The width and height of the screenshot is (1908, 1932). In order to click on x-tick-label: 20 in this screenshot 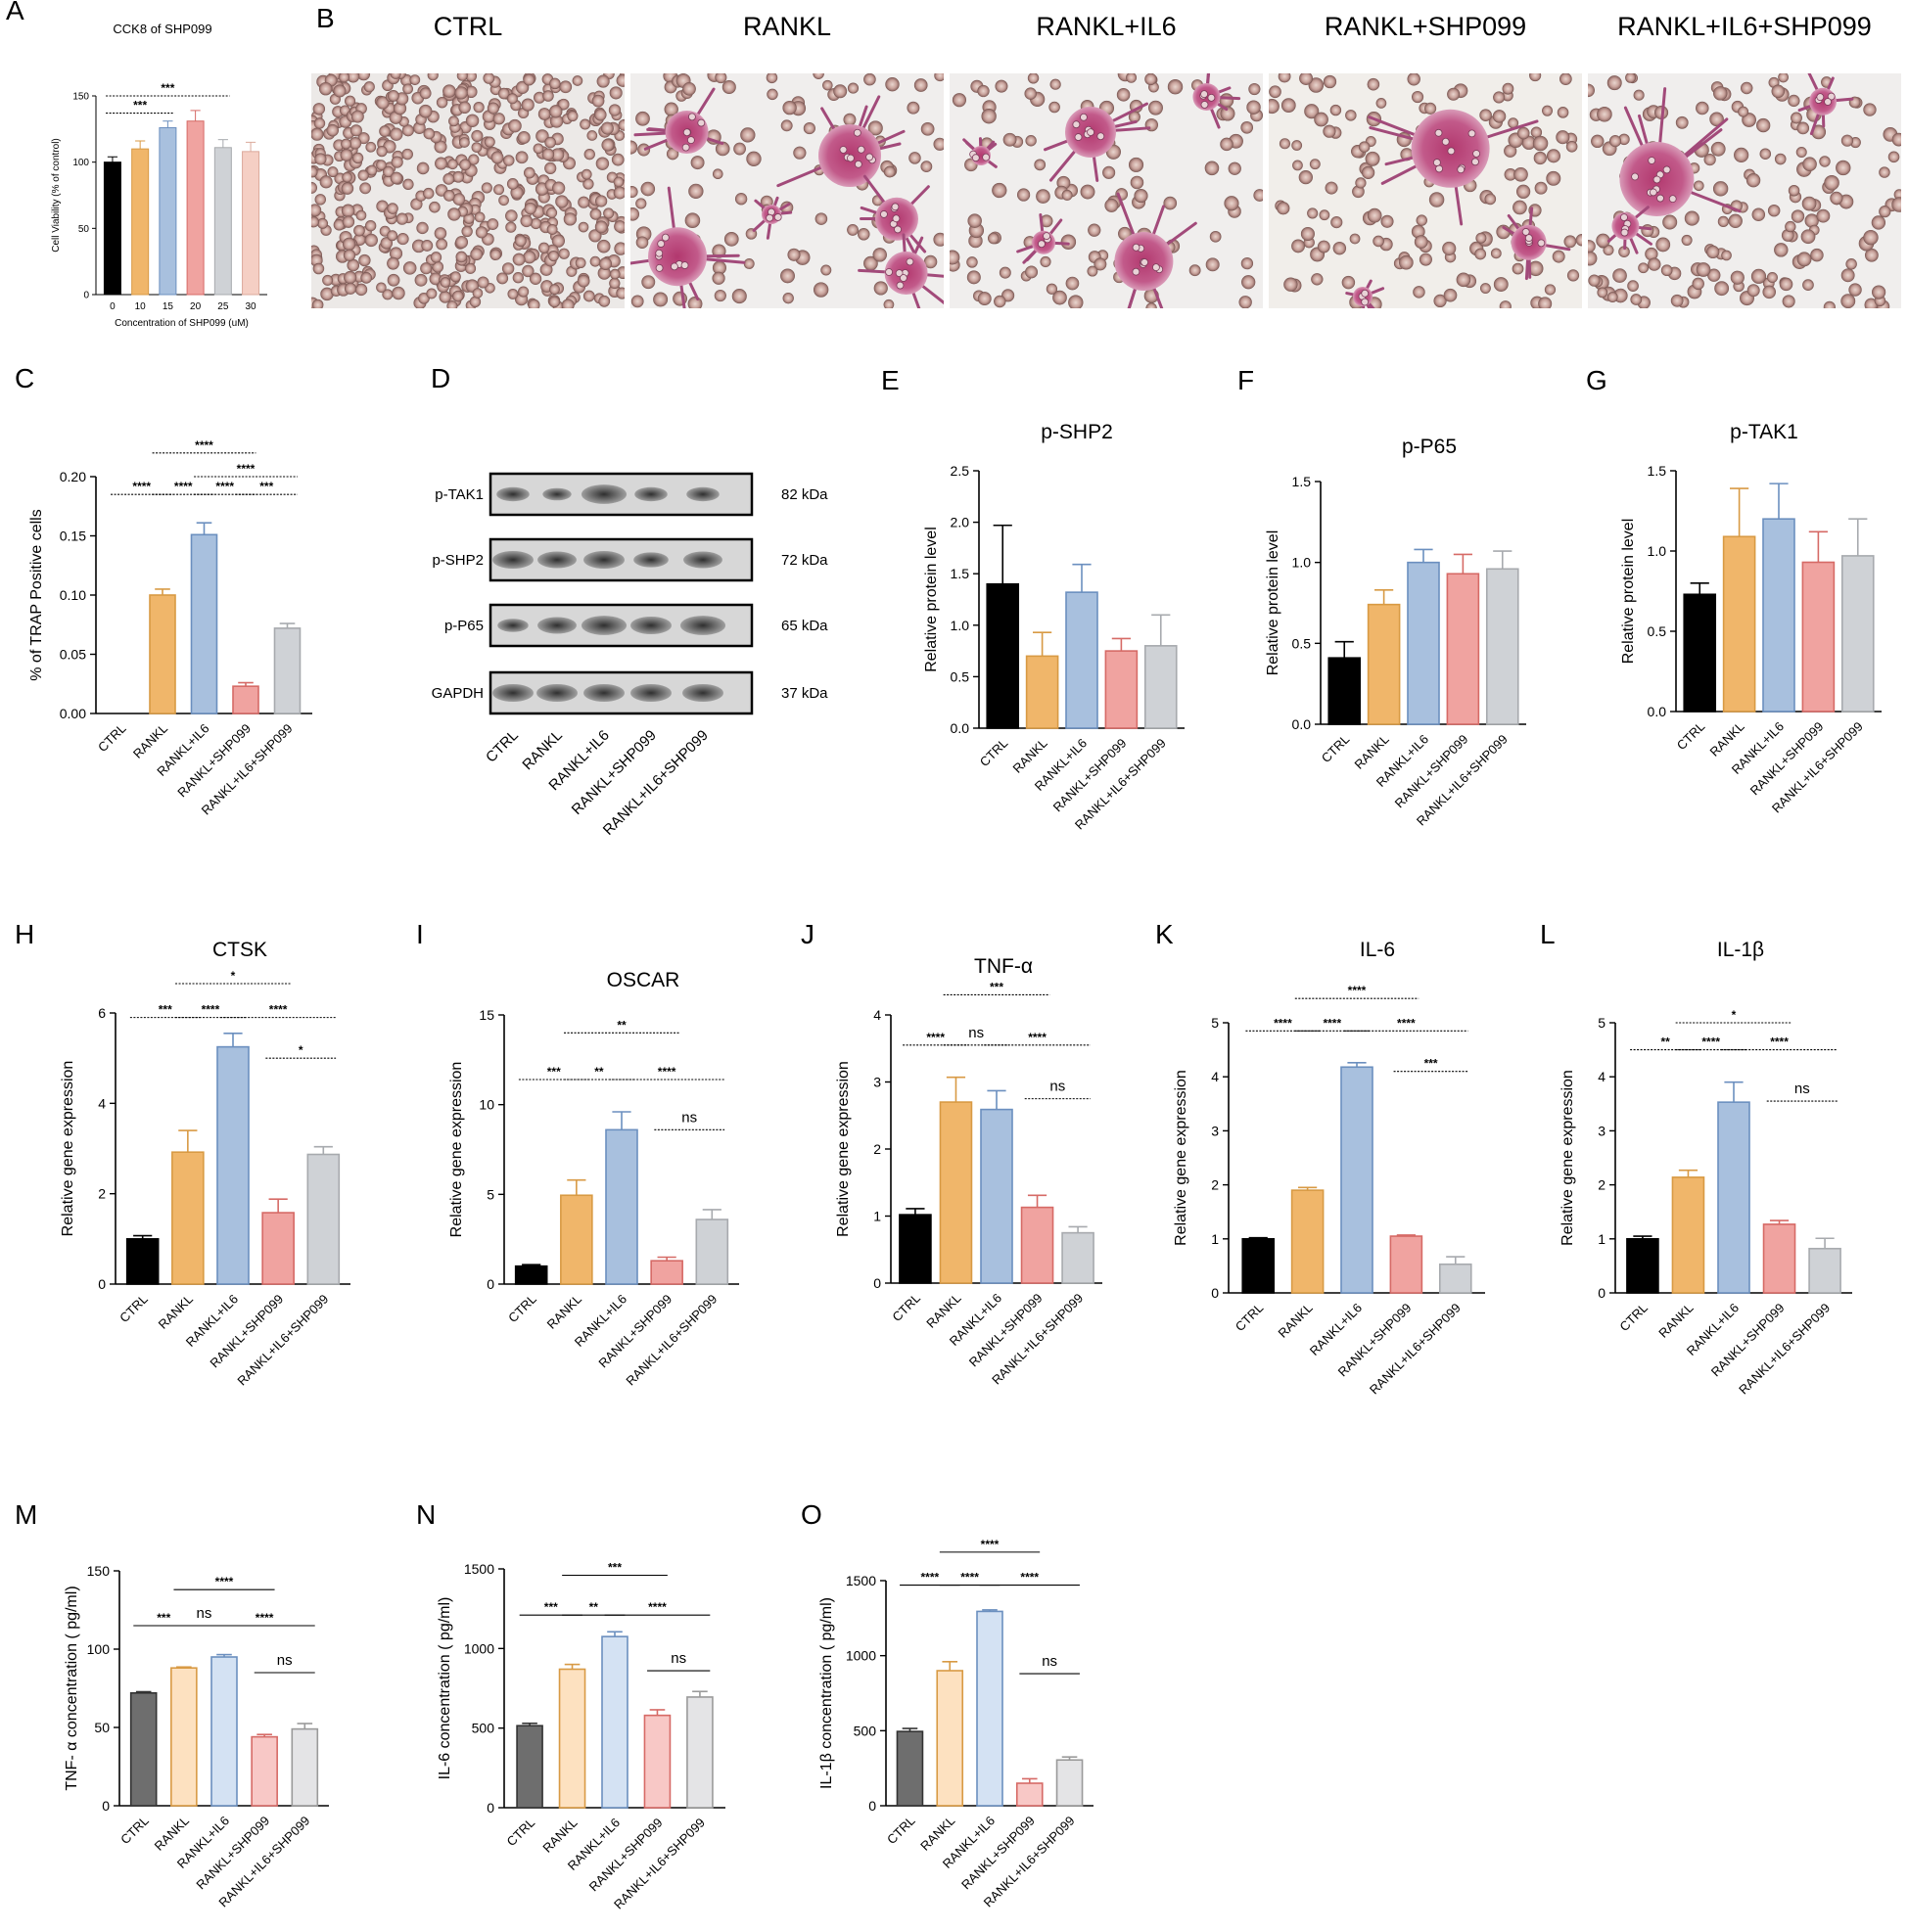, I will do `click(196, 306)`.